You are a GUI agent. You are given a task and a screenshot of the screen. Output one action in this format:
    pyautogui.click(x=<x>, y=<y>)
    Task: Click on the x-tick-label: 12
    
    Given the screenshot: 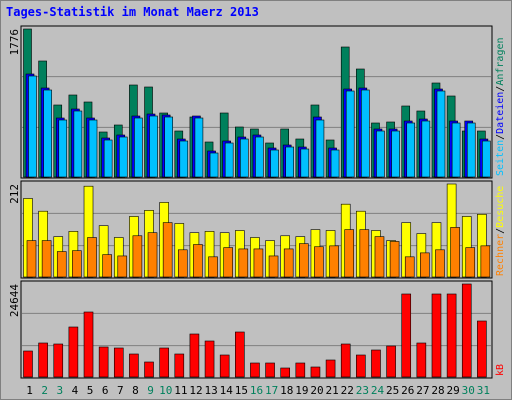 What is the action you would take?
    pyautogui.click(x=195, y=390)
    